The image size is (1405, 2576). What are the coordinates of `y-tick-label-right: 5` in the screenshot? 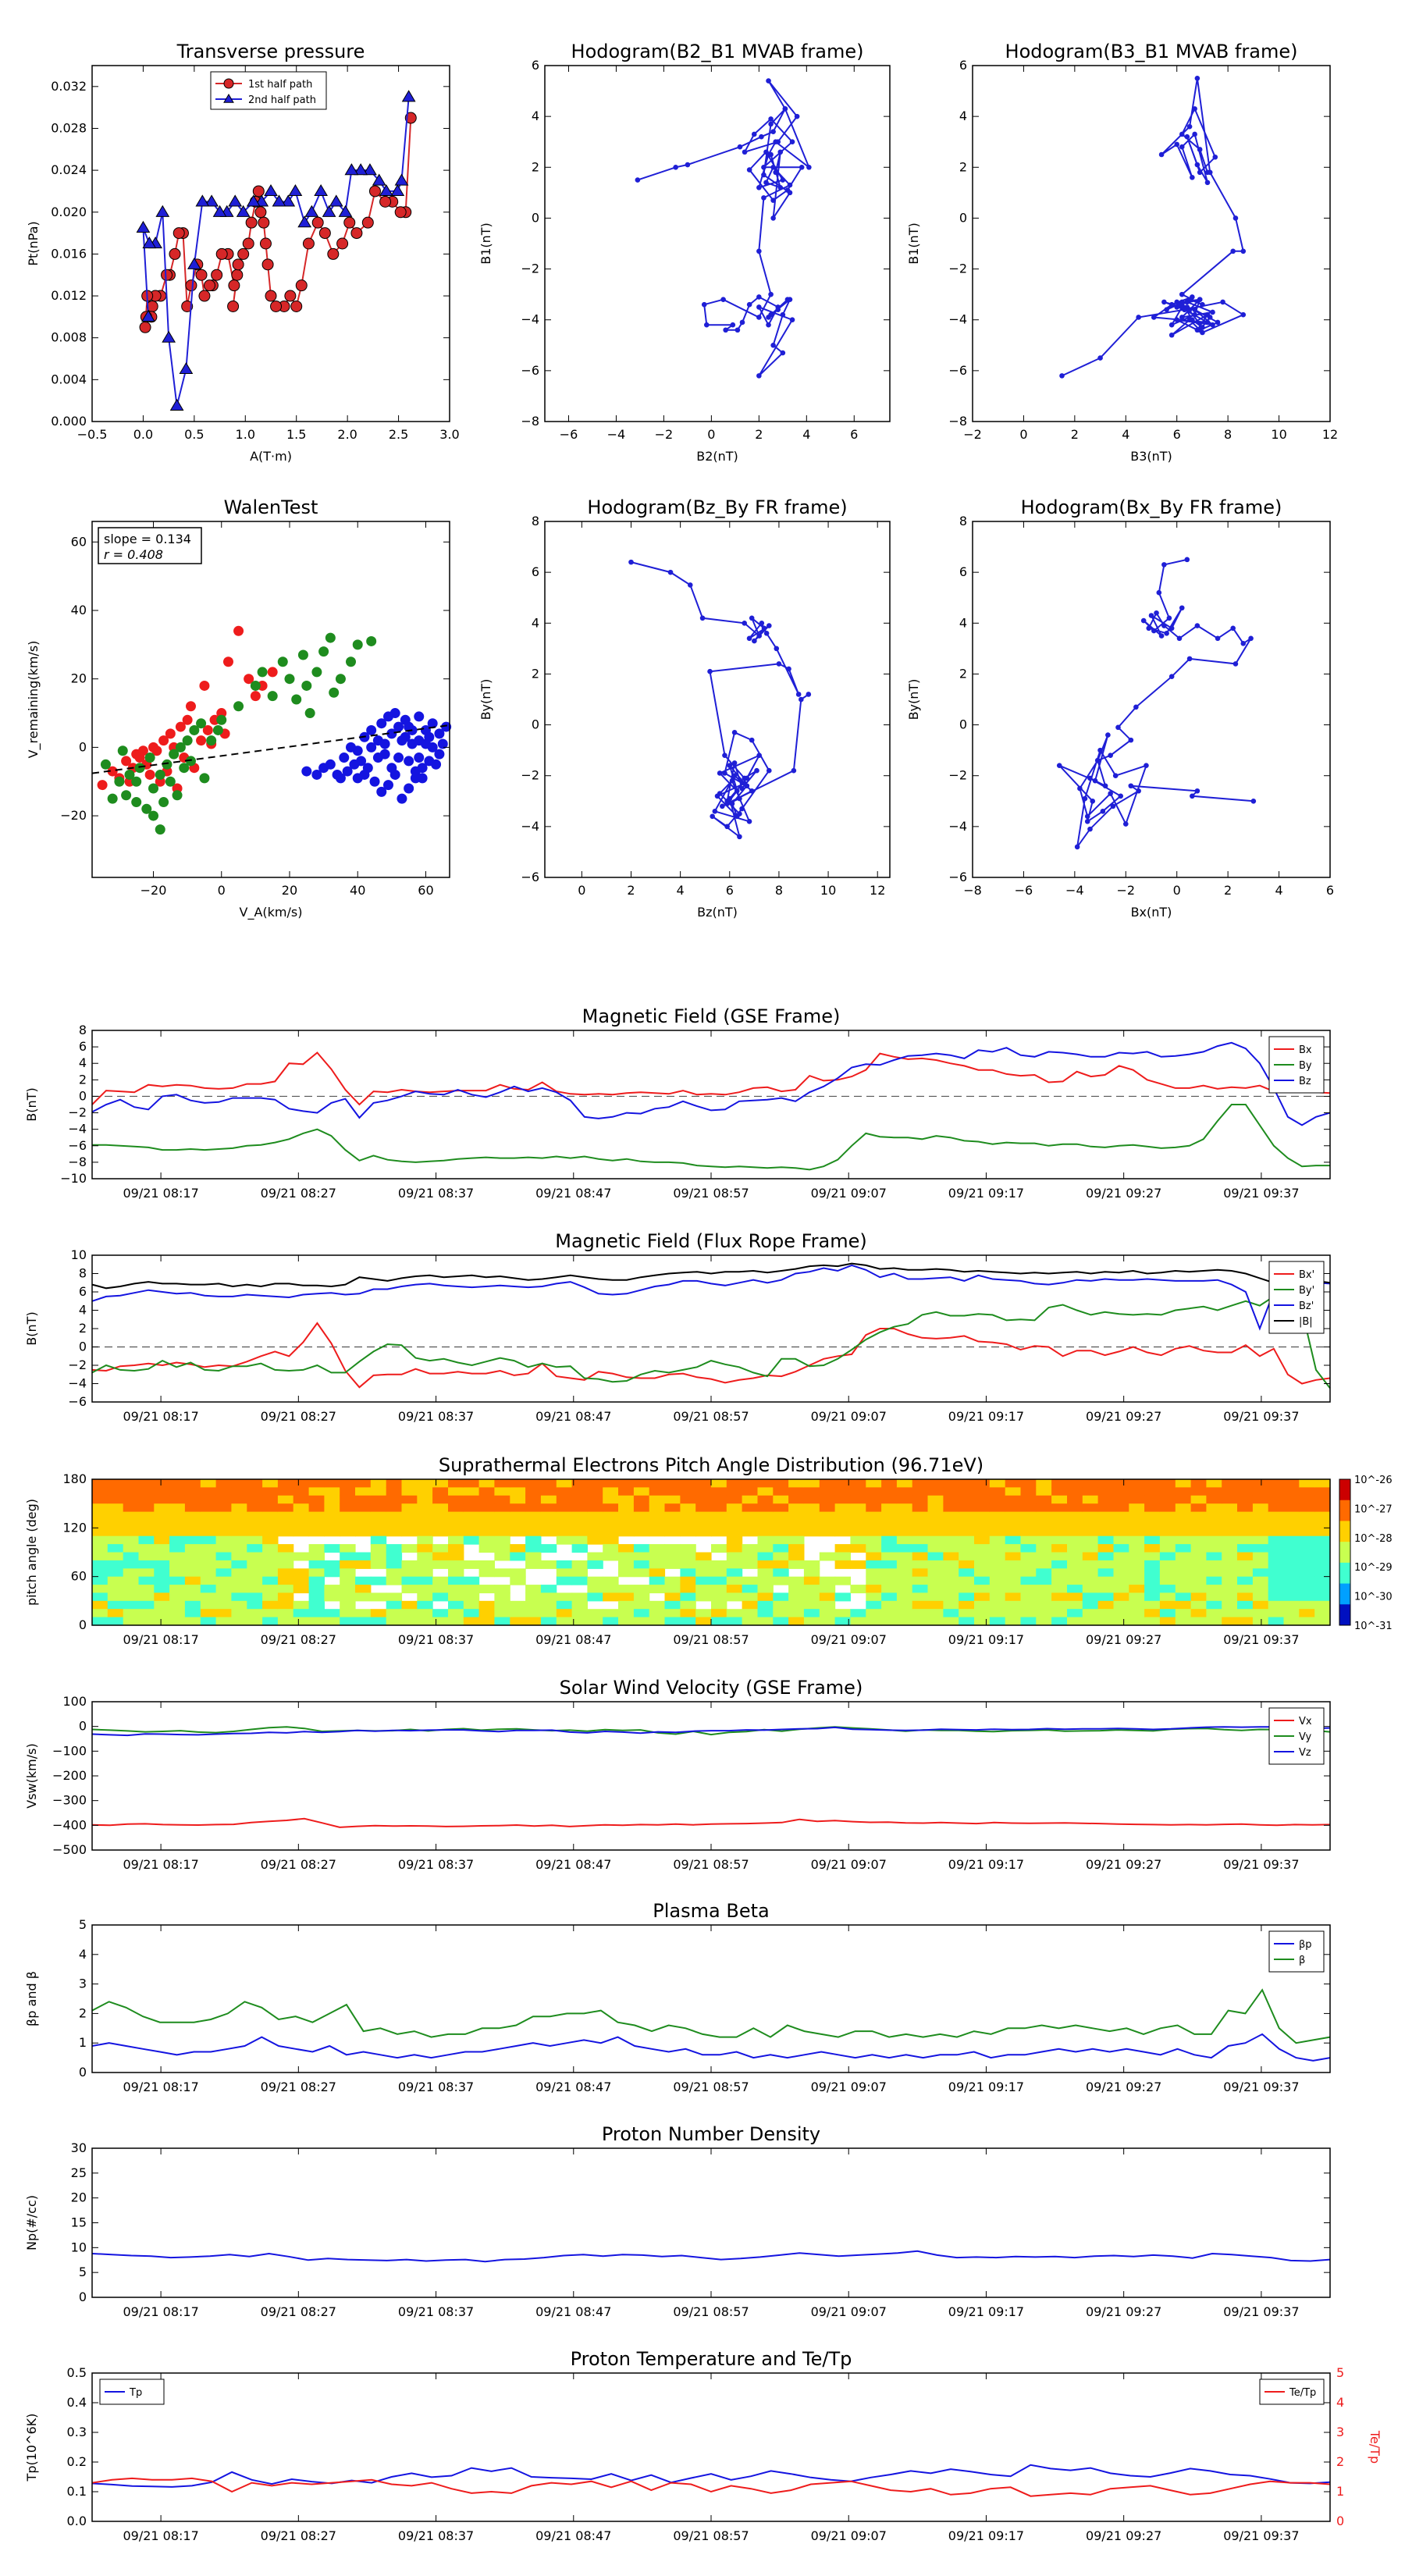 It's located at (1340, 2372).